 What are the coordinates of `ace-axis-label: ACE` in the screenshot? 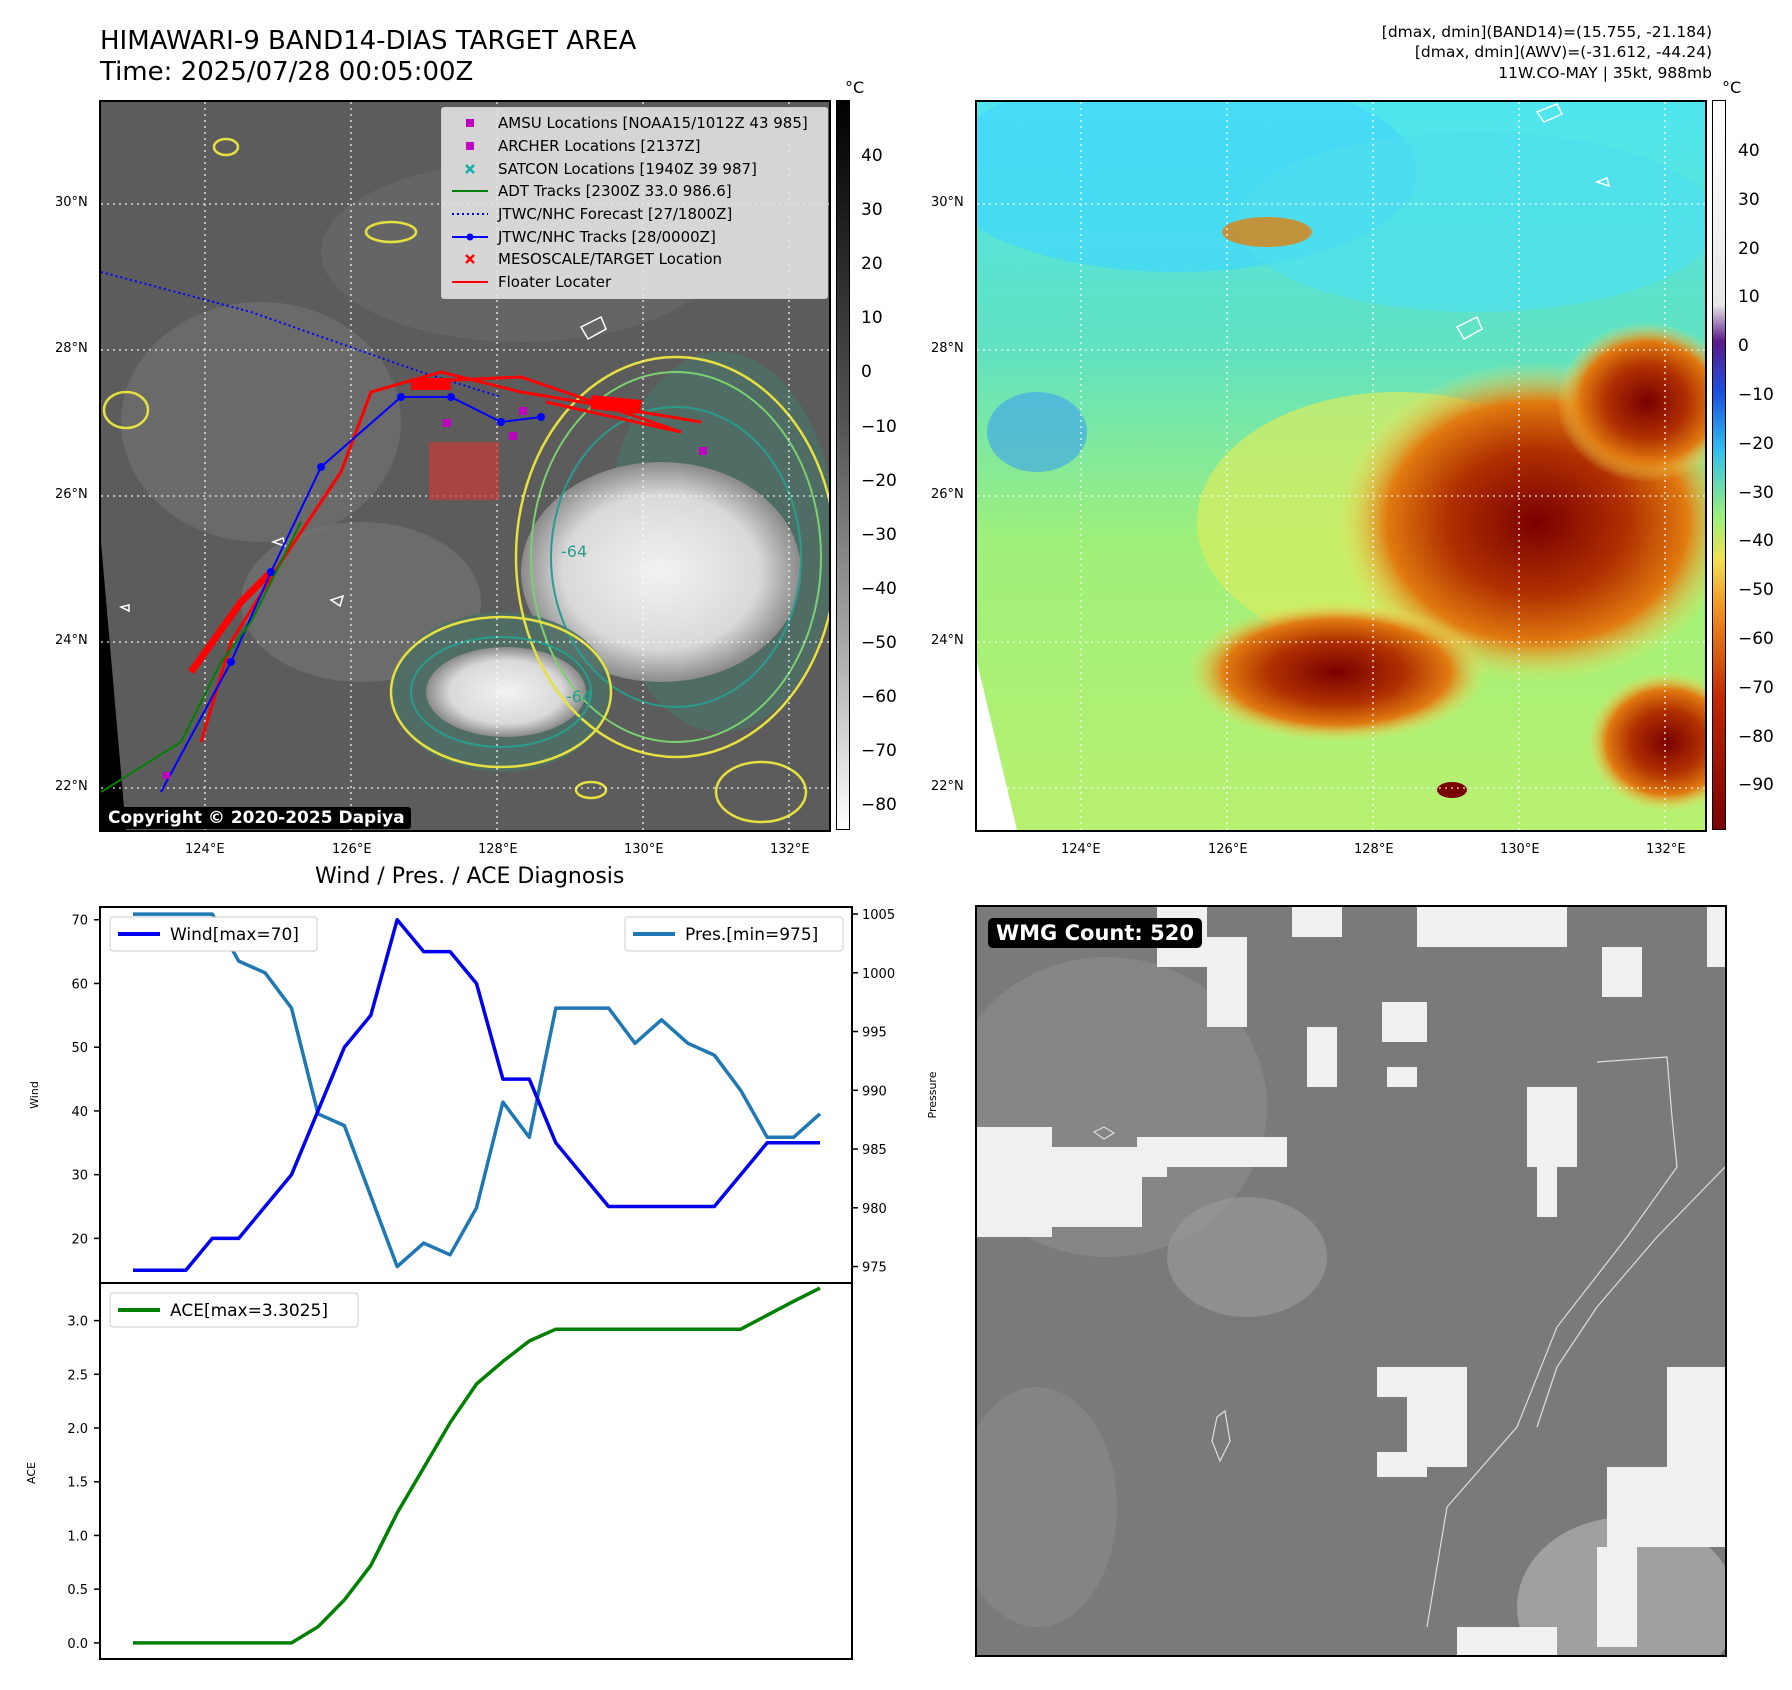 It's located at (31, 1473).